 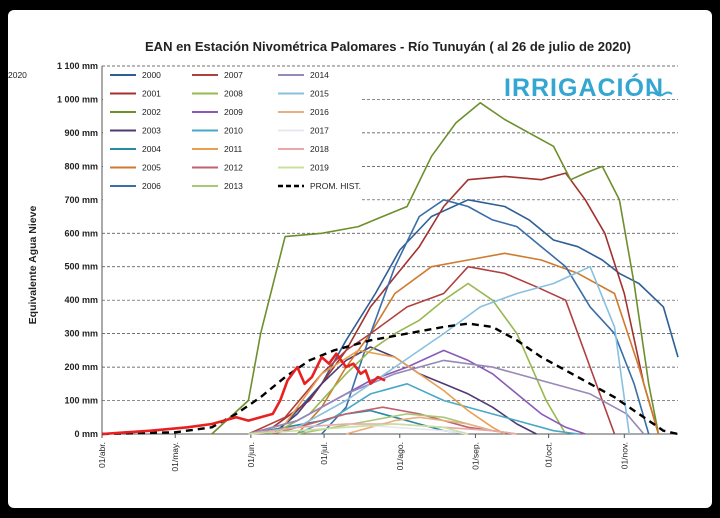 I want to click on legend-background, so click(x=232, y=141).